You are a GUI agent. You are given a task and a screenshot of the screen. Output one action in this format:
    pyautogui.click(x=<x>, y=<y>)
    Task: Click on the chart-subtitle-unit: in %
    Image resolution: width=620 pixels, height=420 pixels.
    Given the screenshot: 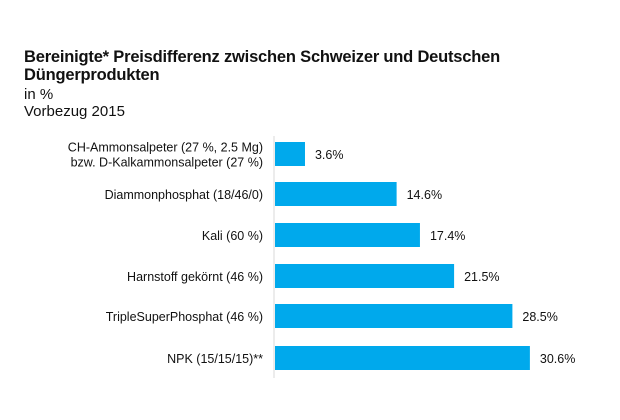 What is the action you would take?
    pyautogui.click(x=39, y=94)
    